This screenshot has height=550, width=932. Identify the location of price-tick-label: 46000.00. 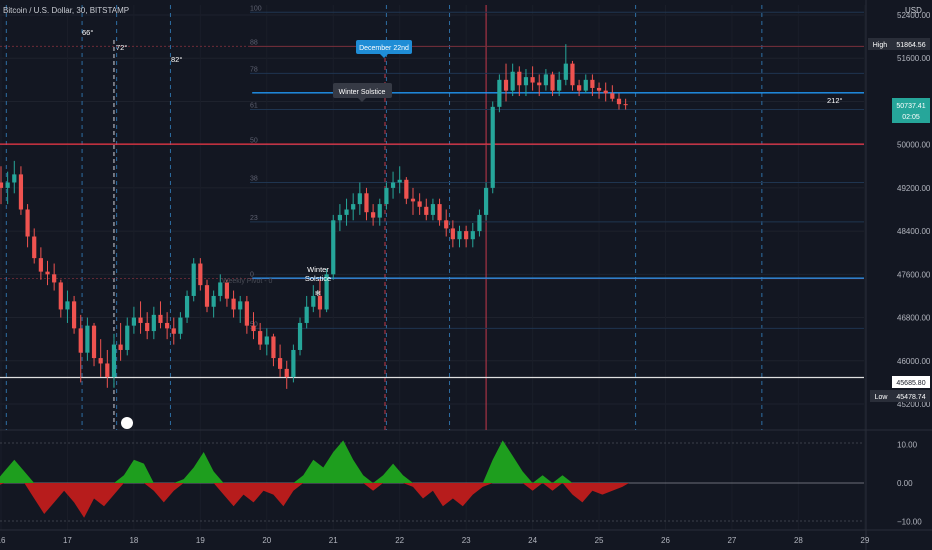
(914, 361).